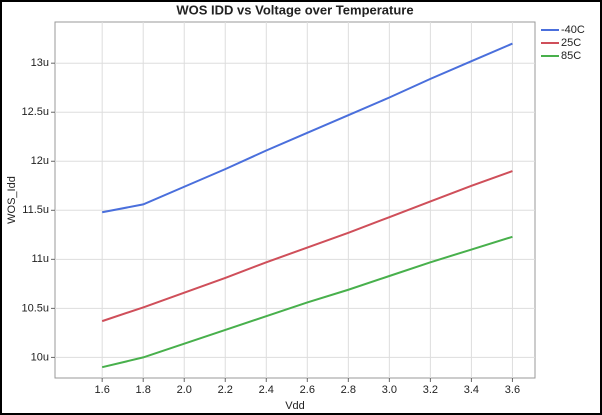  I want to click on x-tick-label: 3.0, so click(389, 390).